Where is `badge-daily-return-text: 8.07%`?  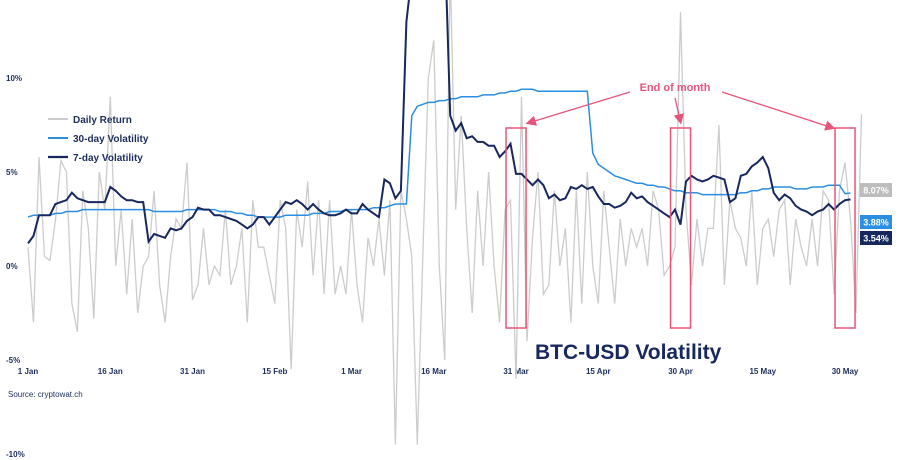
badge-daily-return-text: 8.07% is located at coordinates (876, 191).